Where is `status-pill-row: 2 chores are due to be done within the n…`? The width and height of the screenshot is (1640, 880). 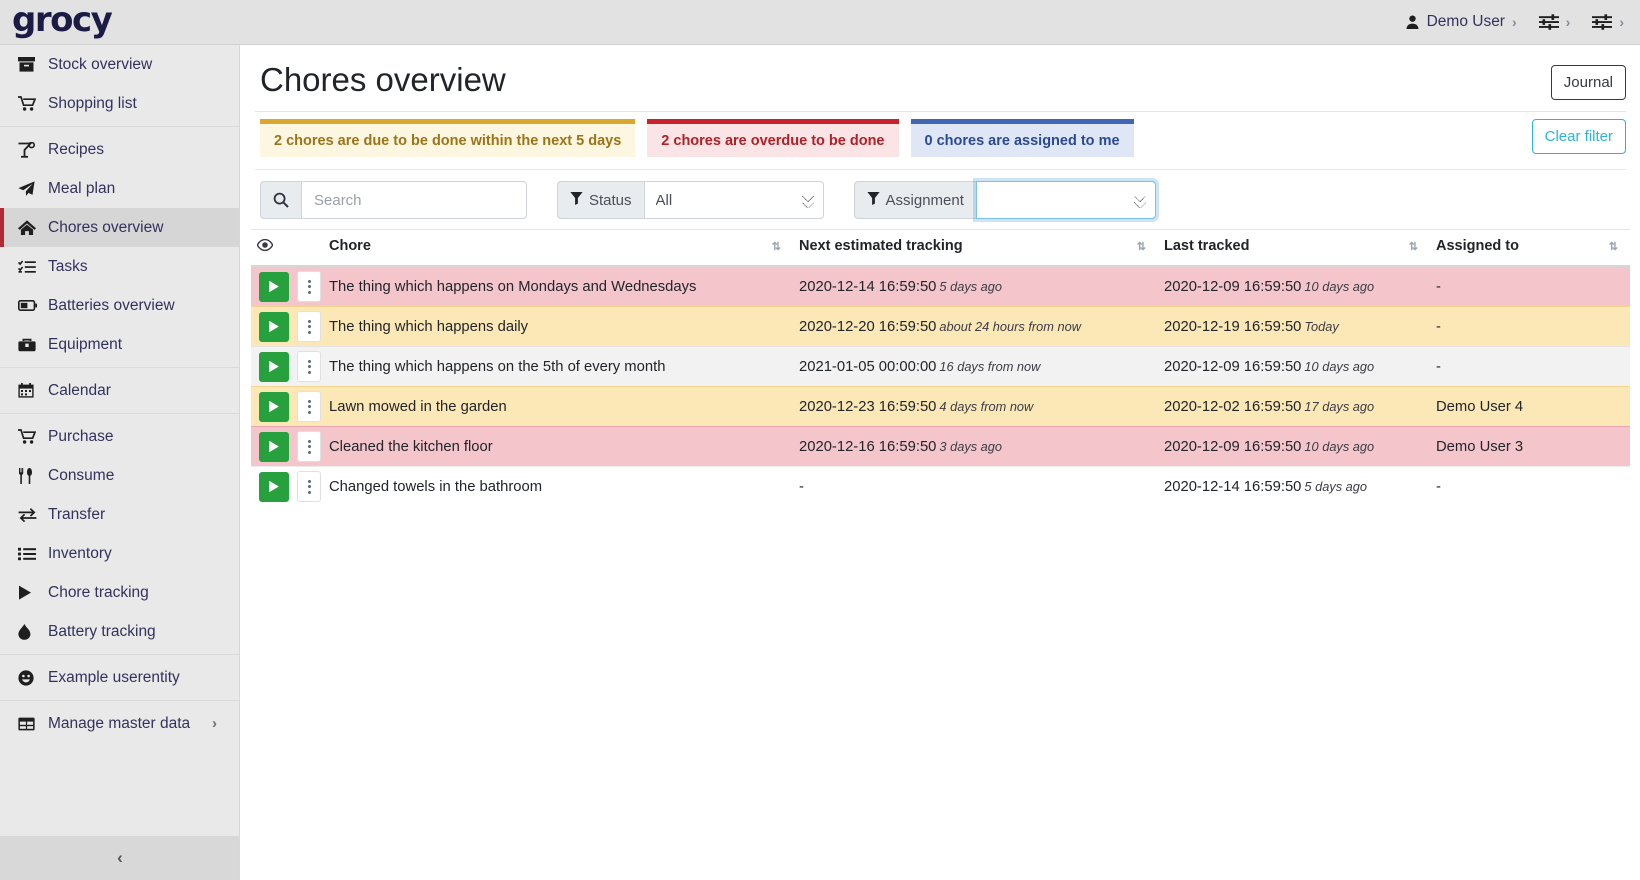 status-pill-row: 2 chores are due to be done within the n… is located at coordinates (940, 134).